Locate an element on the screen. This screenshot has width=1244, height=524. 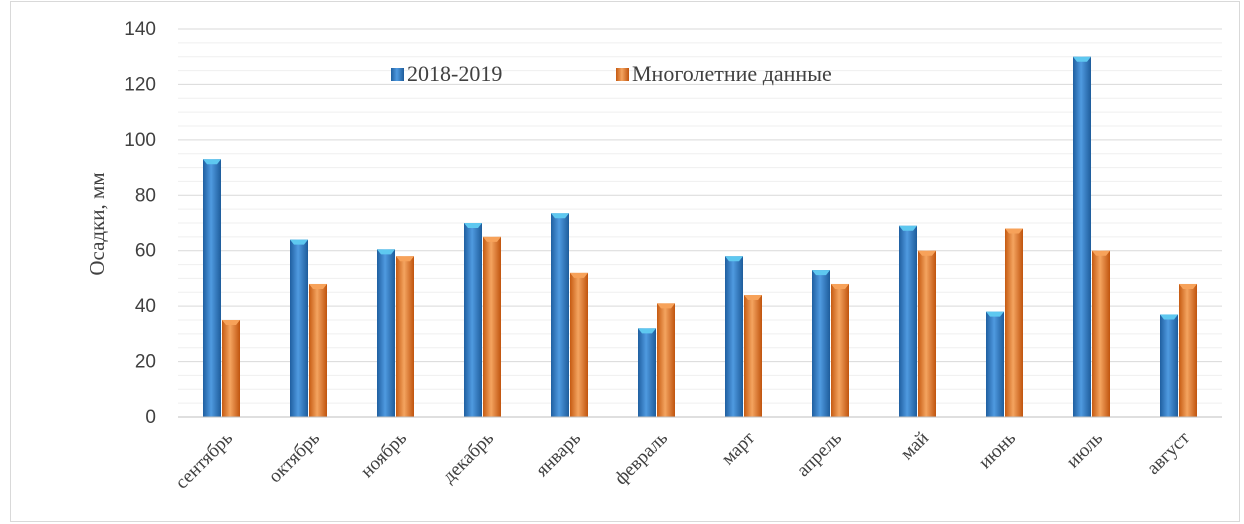
bar-longterm-июнь is located at coordinates (1014, 322).